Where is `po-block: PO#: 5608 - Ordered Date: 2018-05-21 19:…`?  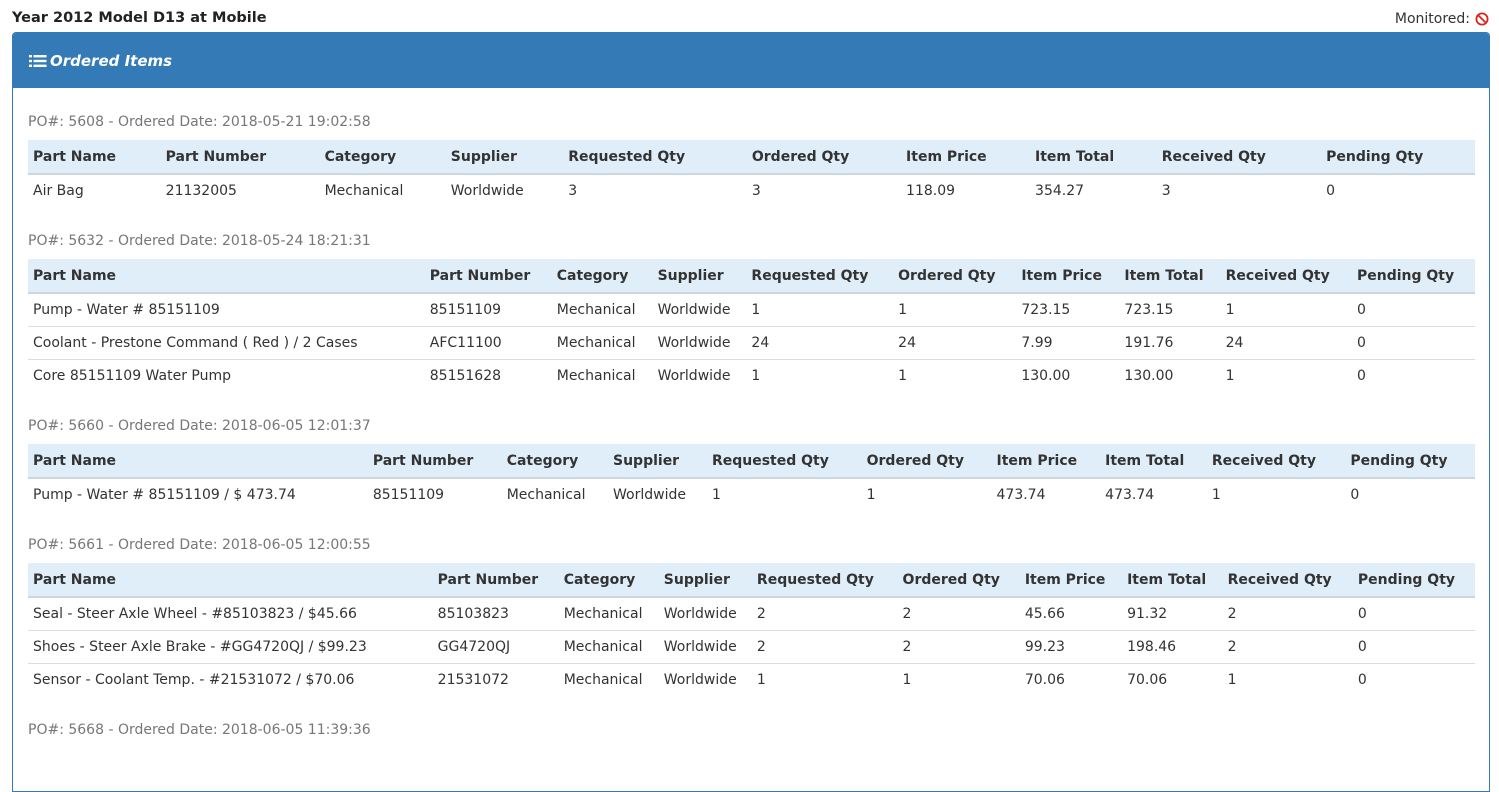 po-block: PO#: 5608 - Ordered Date: 2018-05-21 19:… is located at coordinates (751, 160).